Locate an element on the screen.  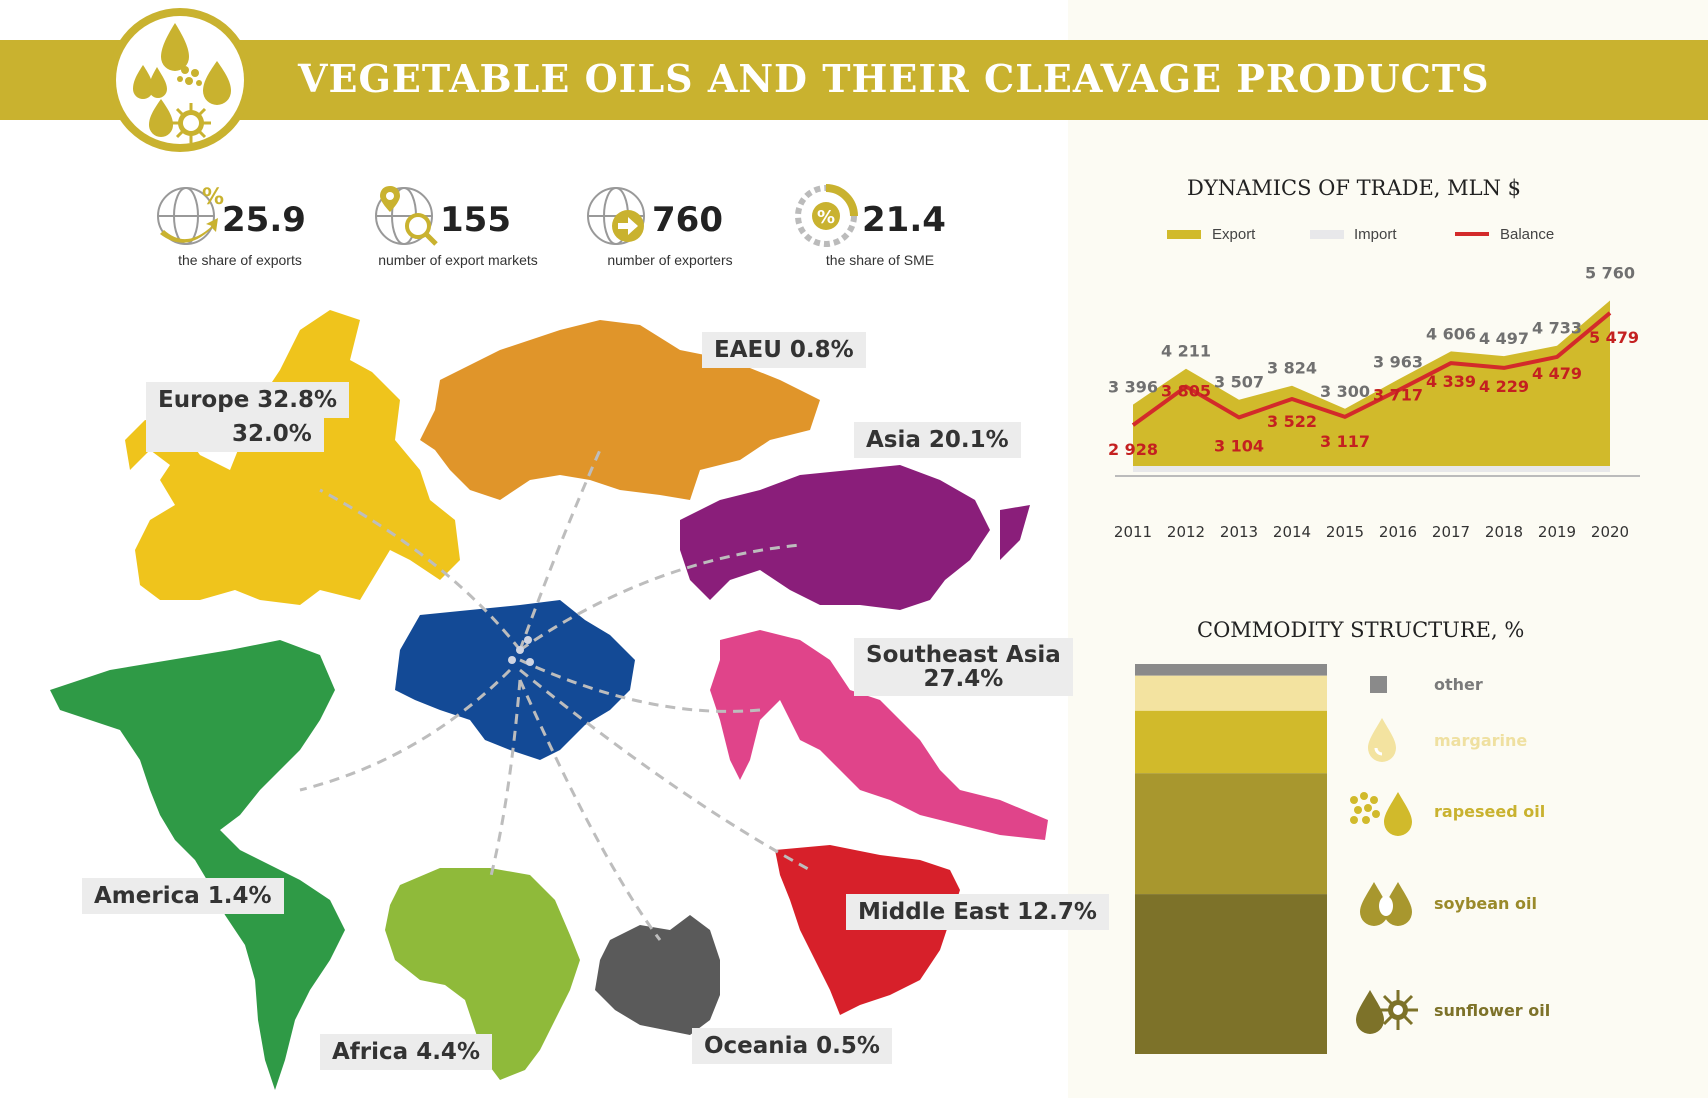
soybean-icon is located at coordinates (1386, 904).